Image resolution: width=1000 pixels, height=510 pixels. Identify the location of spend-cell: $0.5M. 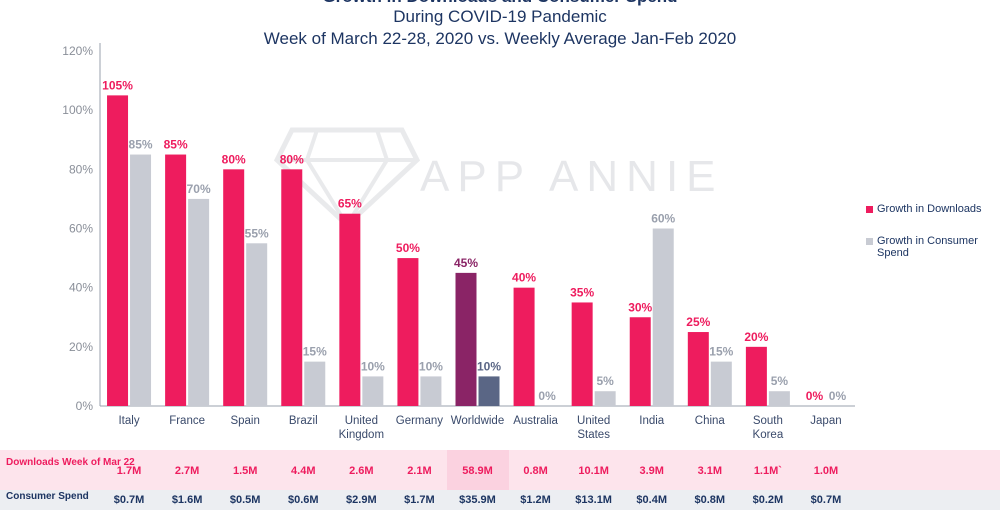
(245, 500).